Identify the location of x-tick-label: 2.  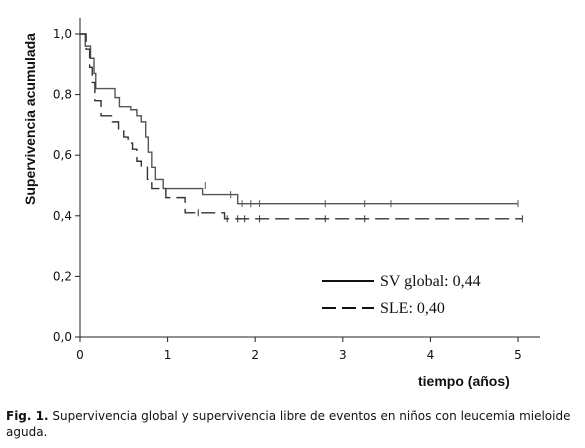
(255, 355).